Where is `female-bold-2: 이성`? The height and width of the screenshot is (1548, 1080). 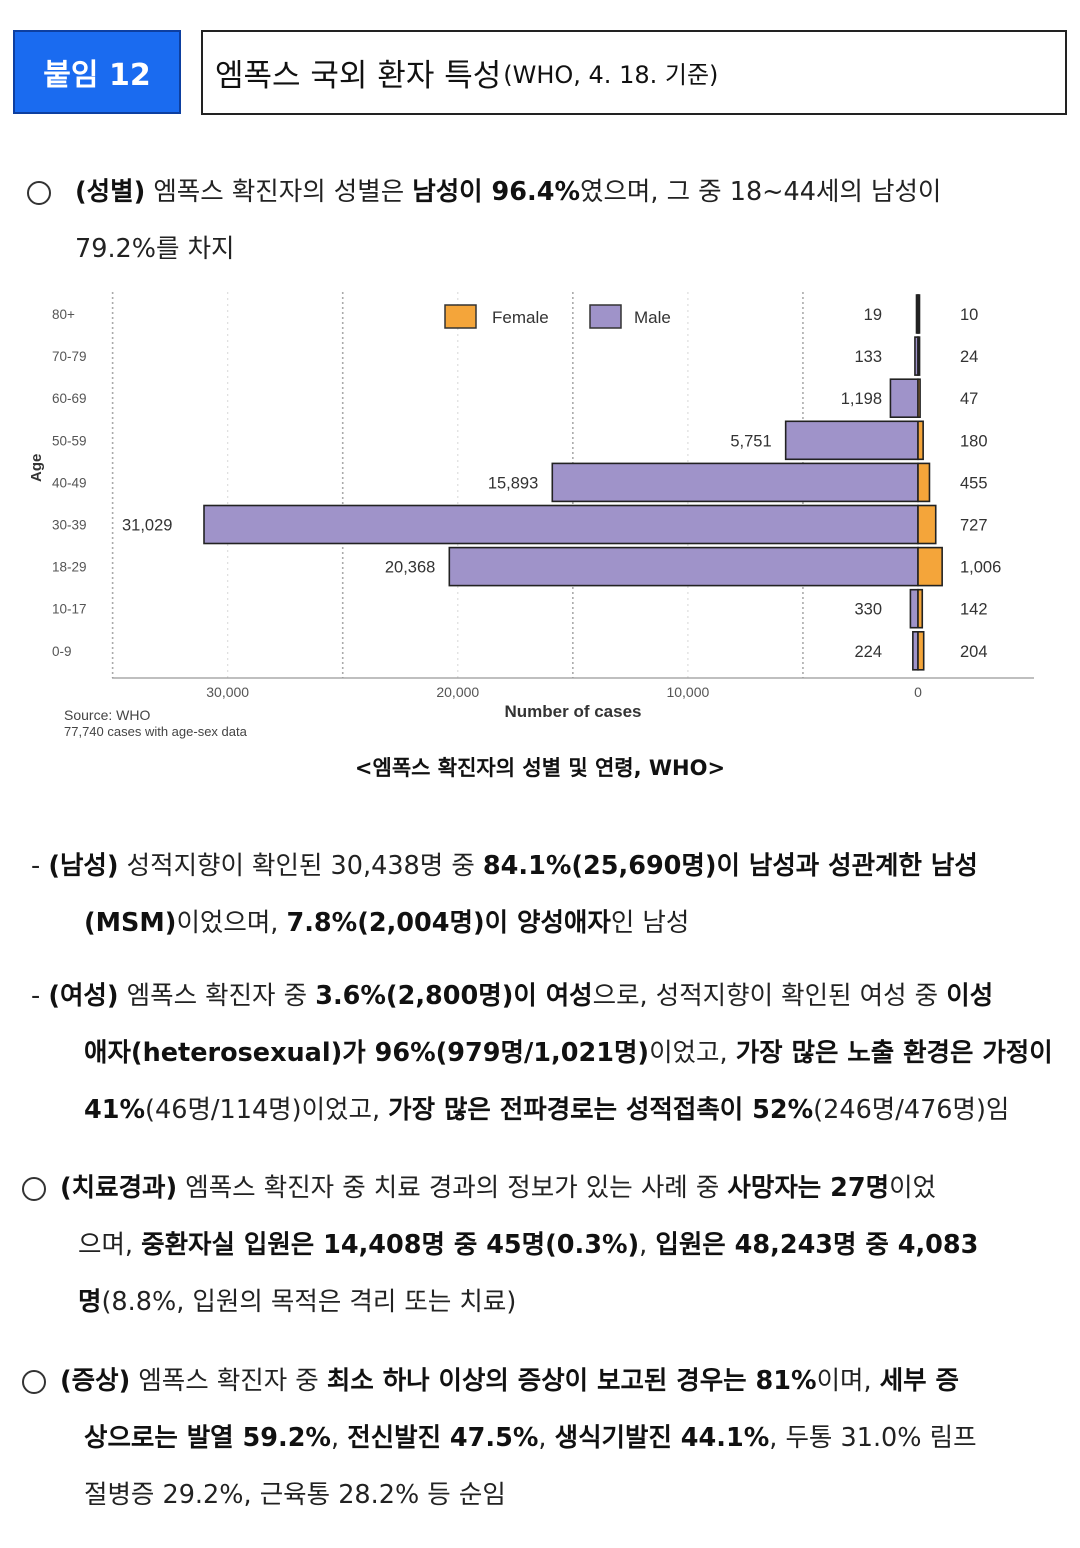 female-bold-2: 이성 is located at coordinates (970, 996).